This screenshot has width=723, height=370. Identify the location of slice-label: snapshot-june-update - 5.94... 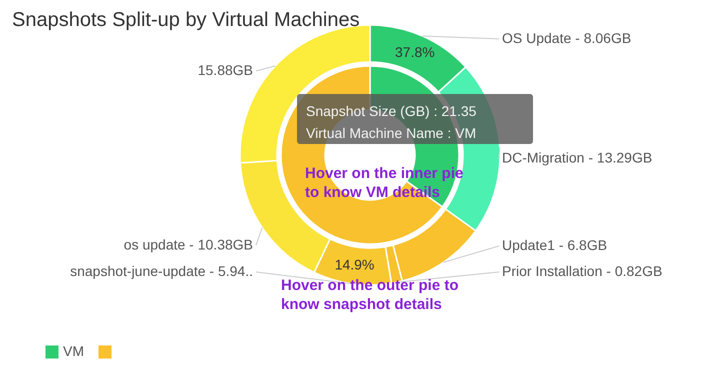
(161, 271).